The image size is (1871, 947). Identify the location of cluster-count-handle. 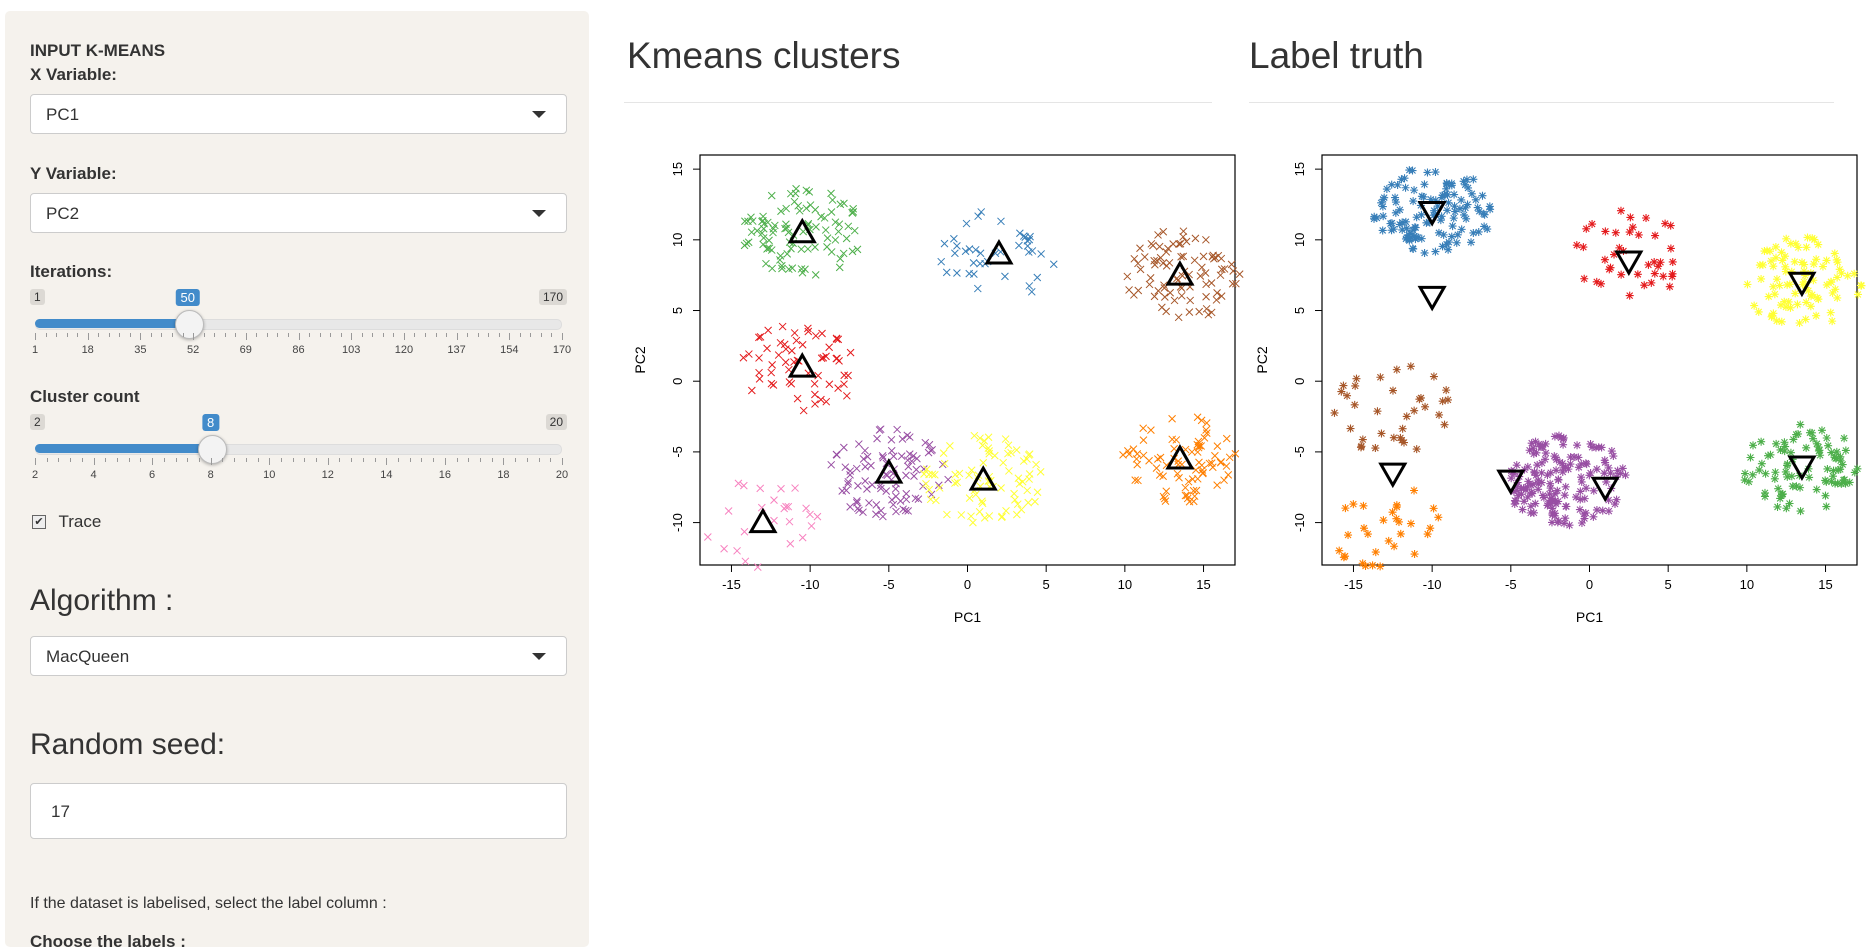
(212, 449).